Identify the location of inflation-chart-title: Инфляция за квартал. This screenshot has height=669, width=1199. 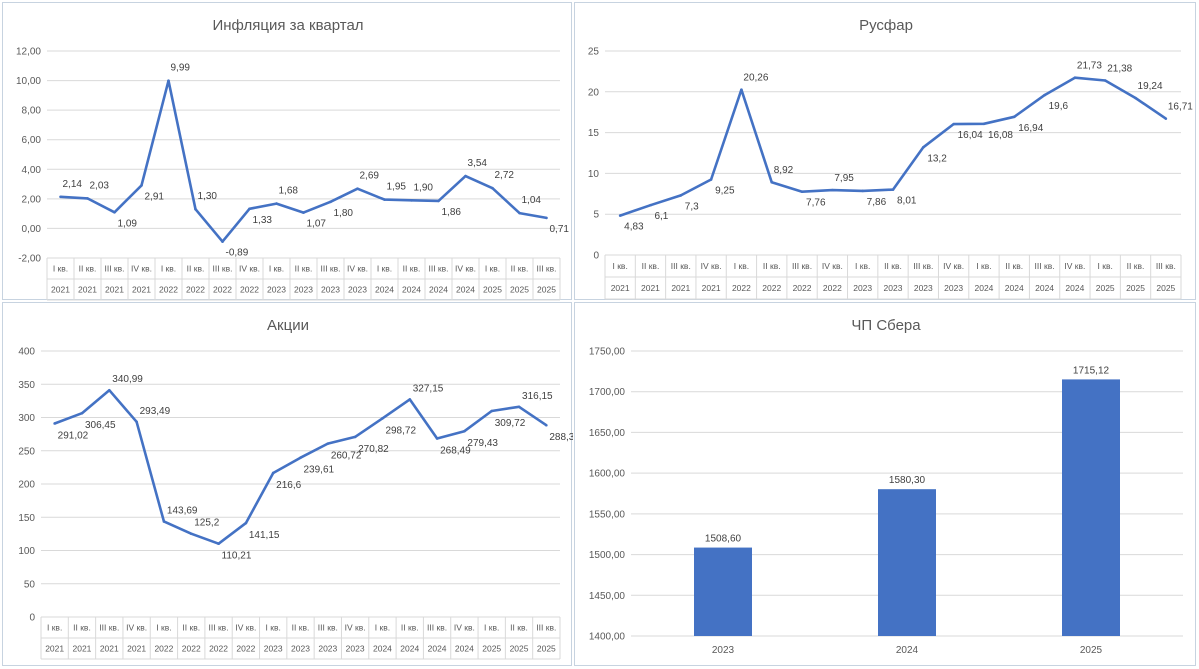
(287, 25).